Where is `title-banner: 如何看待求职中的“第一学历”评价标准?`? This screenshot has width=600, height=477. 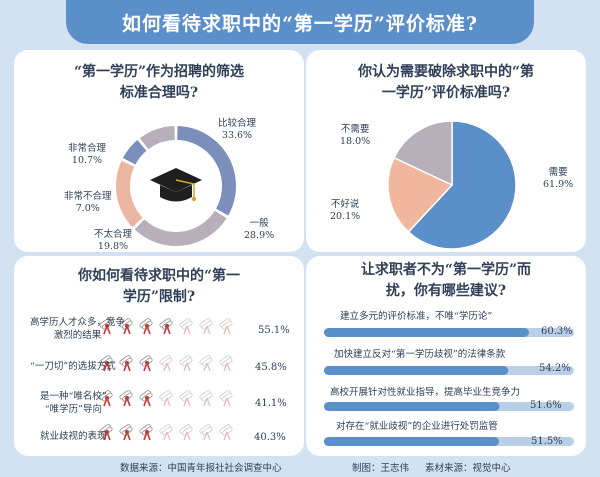 title-banner: 如何看待求职中的“第一学历”评价标准? is located at coordinates (300, 22).